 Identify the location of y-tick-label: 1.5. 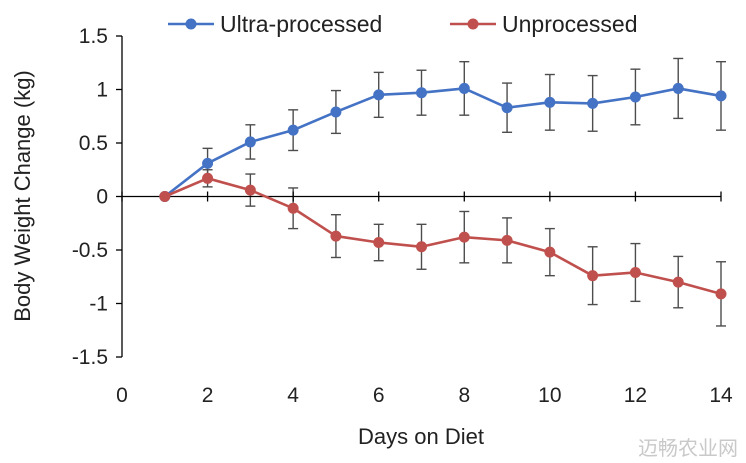
(93, 36).